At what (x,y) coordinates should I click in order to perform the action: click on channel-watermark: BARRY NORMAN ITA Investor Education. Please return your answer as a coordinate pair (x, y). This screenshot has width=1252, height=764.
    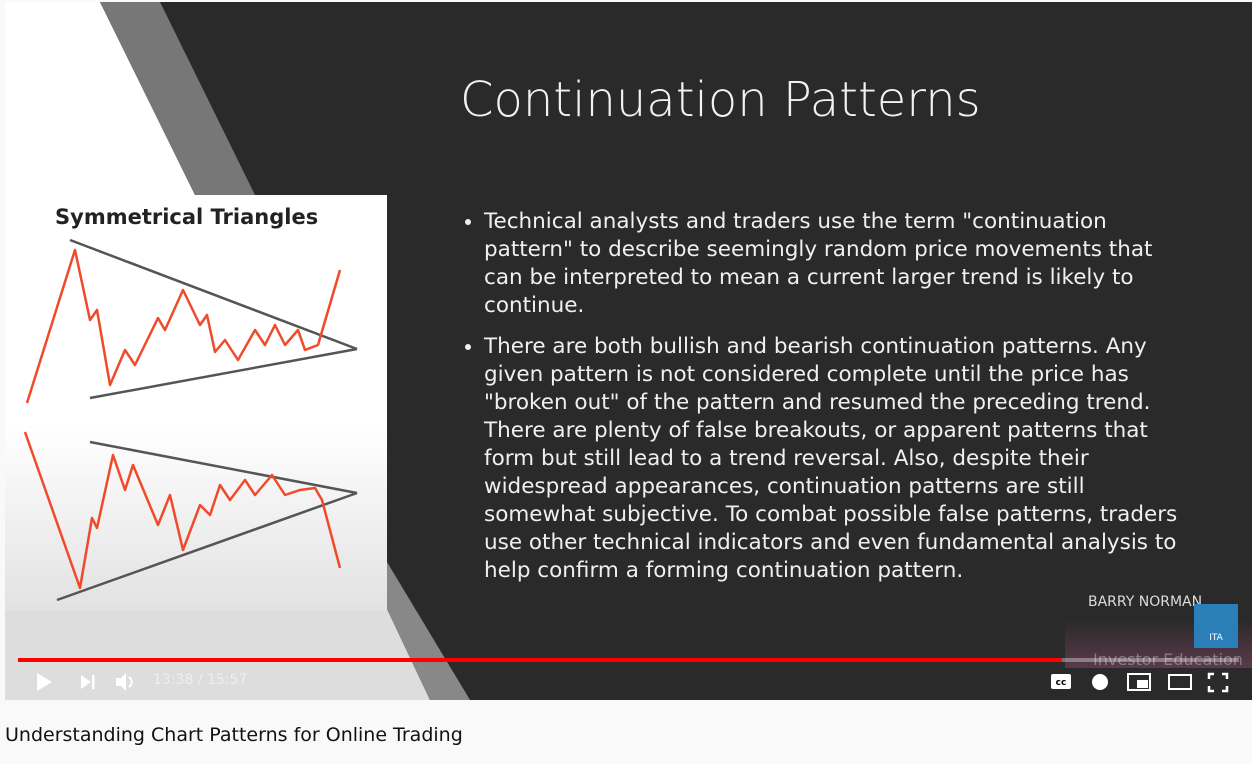
    Looking at the image, I should click on (1158, 628).